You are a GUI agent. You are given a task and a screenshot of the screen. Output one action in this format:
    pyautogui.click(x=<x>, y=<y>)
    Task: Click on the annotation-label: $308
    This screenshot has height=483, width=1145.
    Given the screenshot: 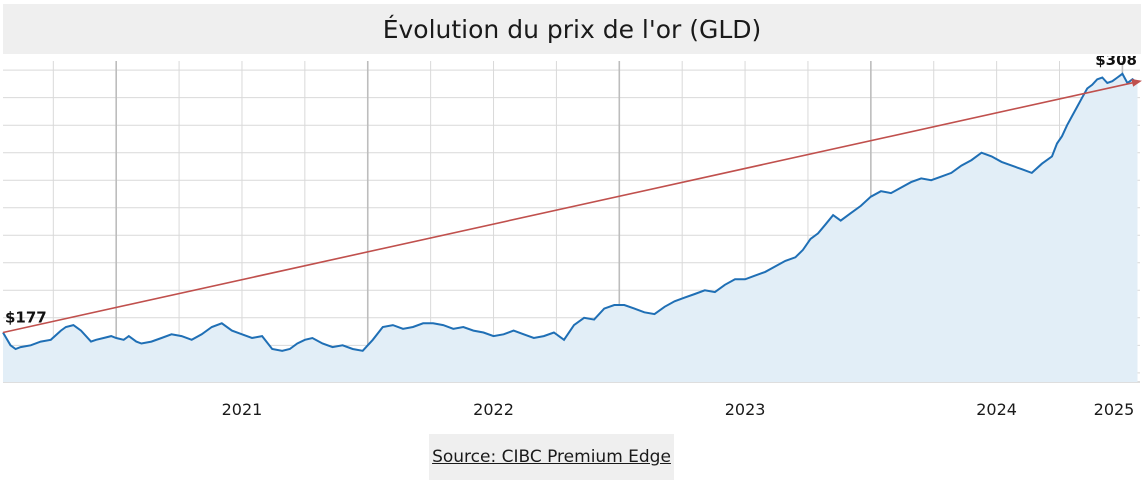 What is the action you would take?
    pyautogui.click(x=1116, y=62)
    